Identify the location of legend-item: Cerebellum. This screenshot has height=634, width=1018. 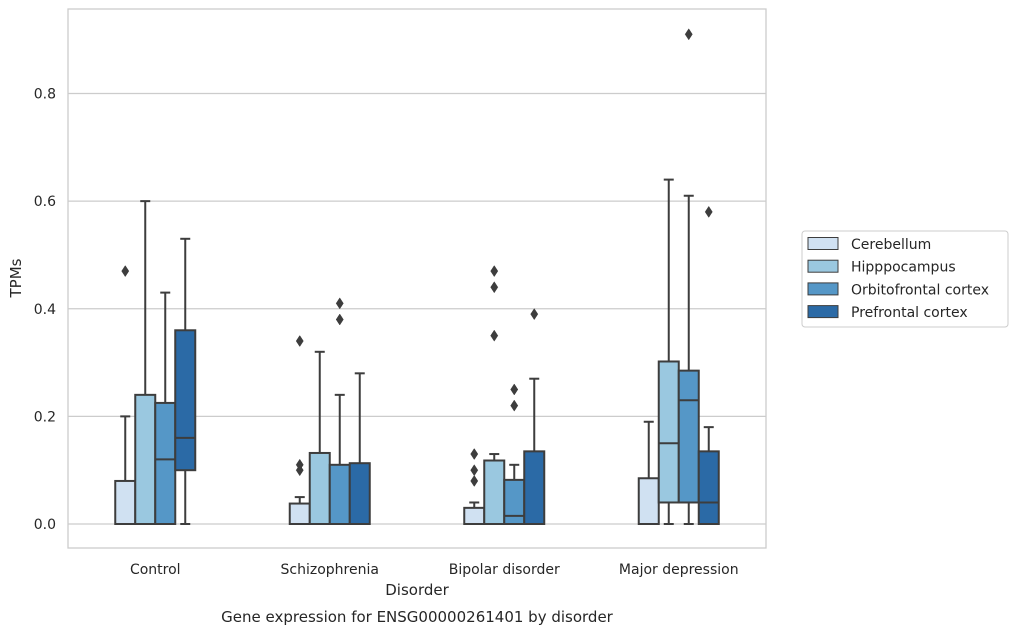
(869, 245).